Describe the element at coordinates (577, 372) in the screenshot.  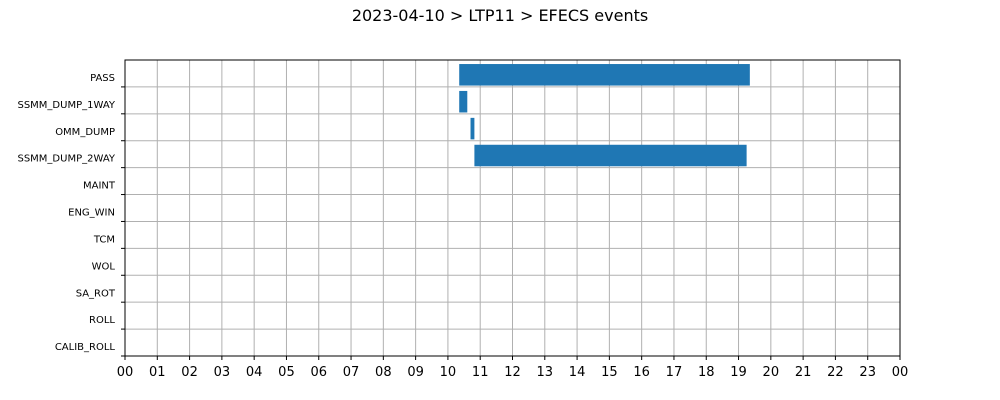
I see `x-tick-label: 14` at that location.